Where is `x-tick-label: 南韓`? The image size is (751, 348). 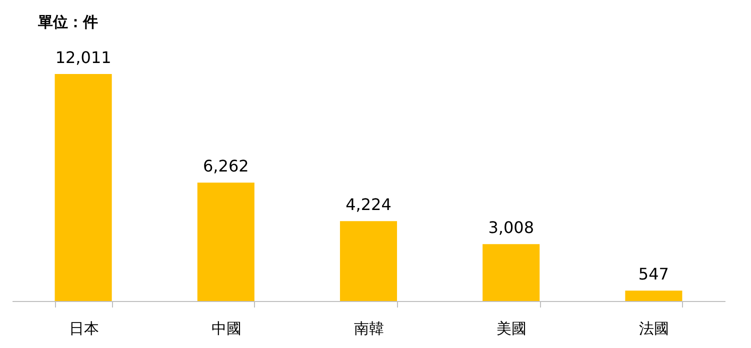
x-tick-label: 南韓 is located at coordinates (369, 329).